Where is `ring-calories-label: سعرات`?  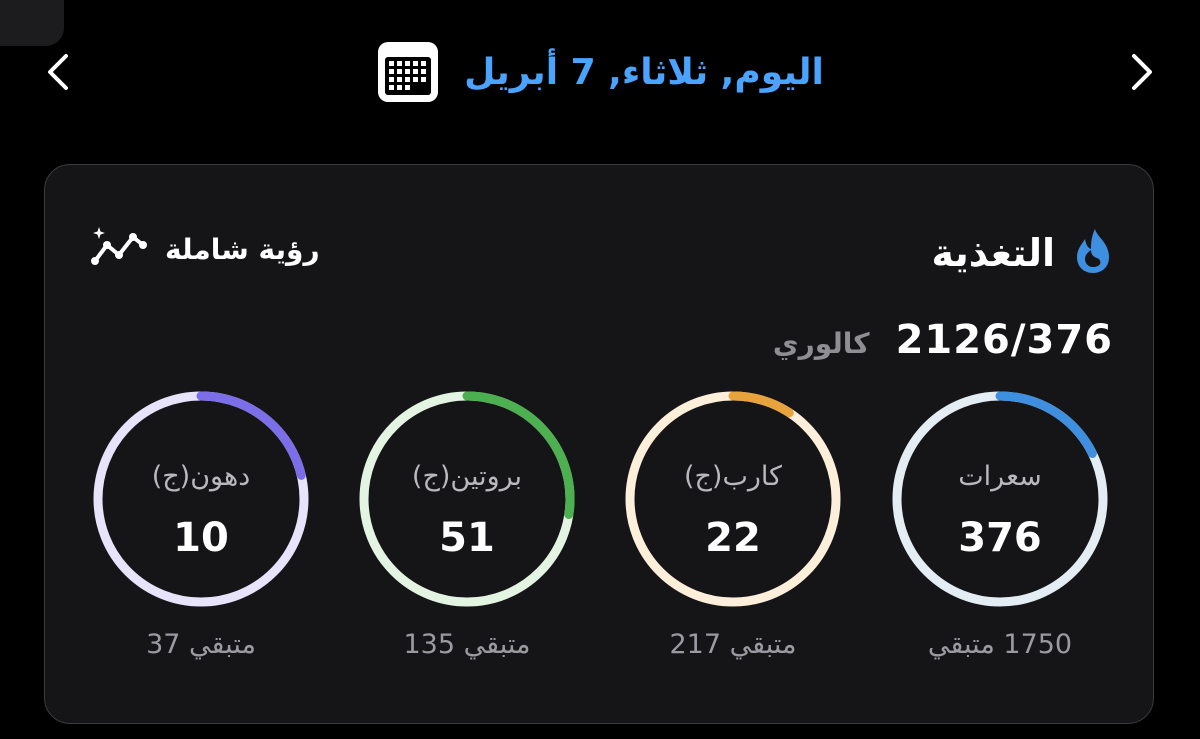 ring-calories-label: سعرات is located at coordinates (1000, 476).